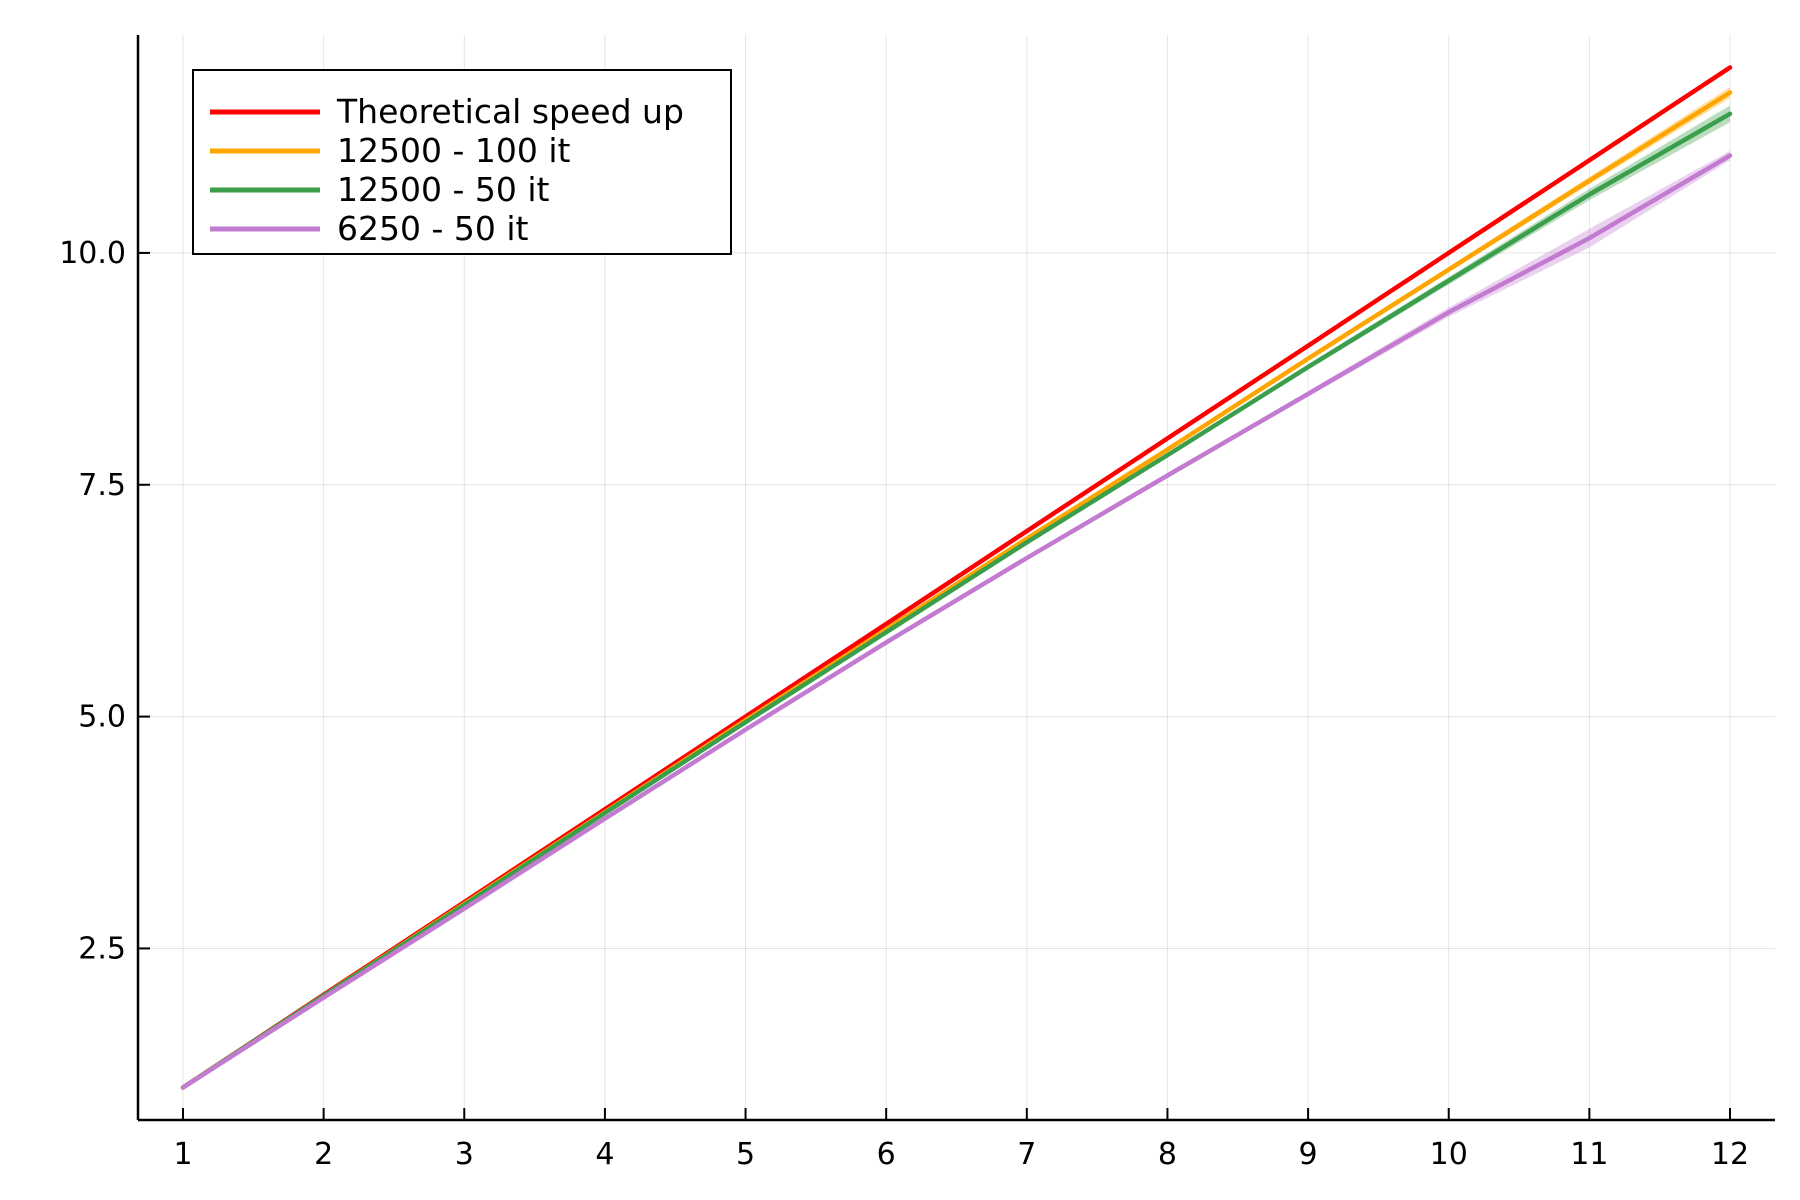 The image size is (1800, 1200). I want to click on x-tick-label: 10, so click(1449, 1154).